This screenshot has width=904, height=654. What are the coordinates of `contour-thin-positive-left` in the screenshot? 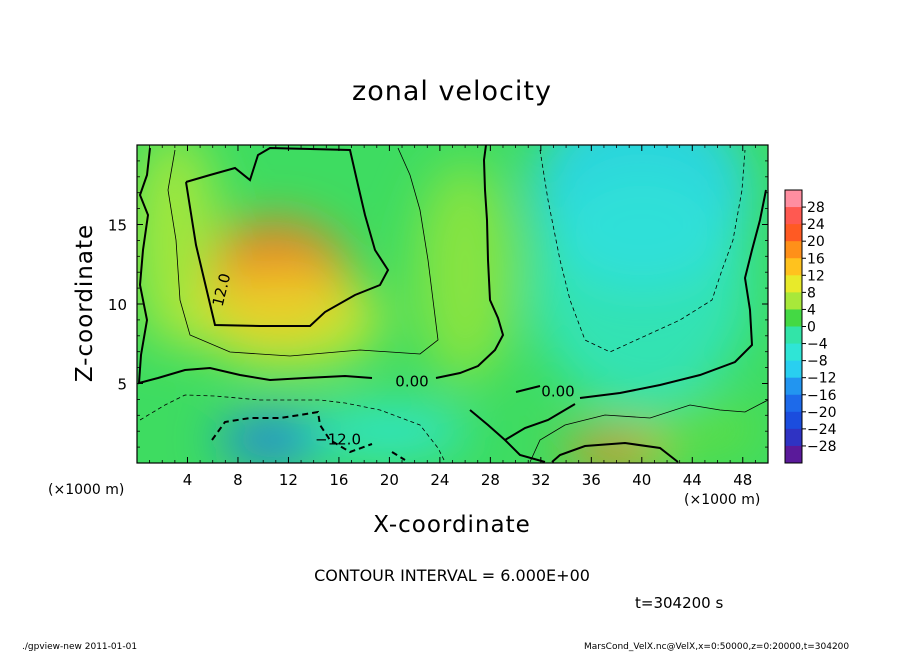 It's located at (303, 252).